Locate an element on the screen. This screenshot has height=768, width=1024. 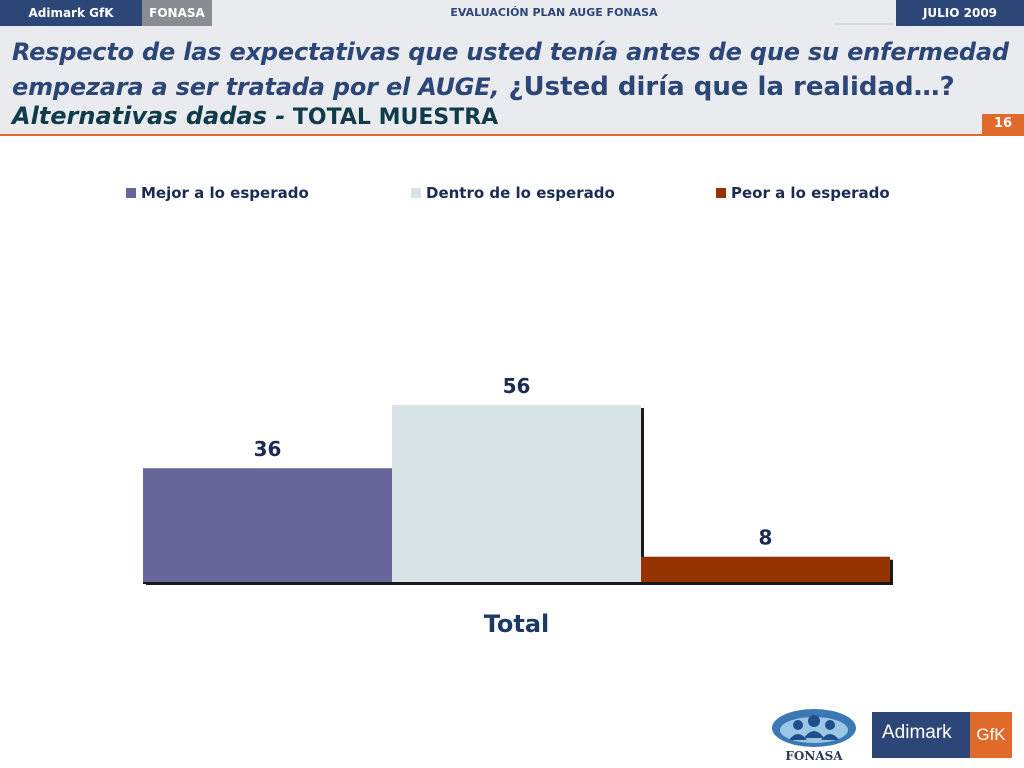
legend-swatch-mejor is located at coordinates (131, 193).